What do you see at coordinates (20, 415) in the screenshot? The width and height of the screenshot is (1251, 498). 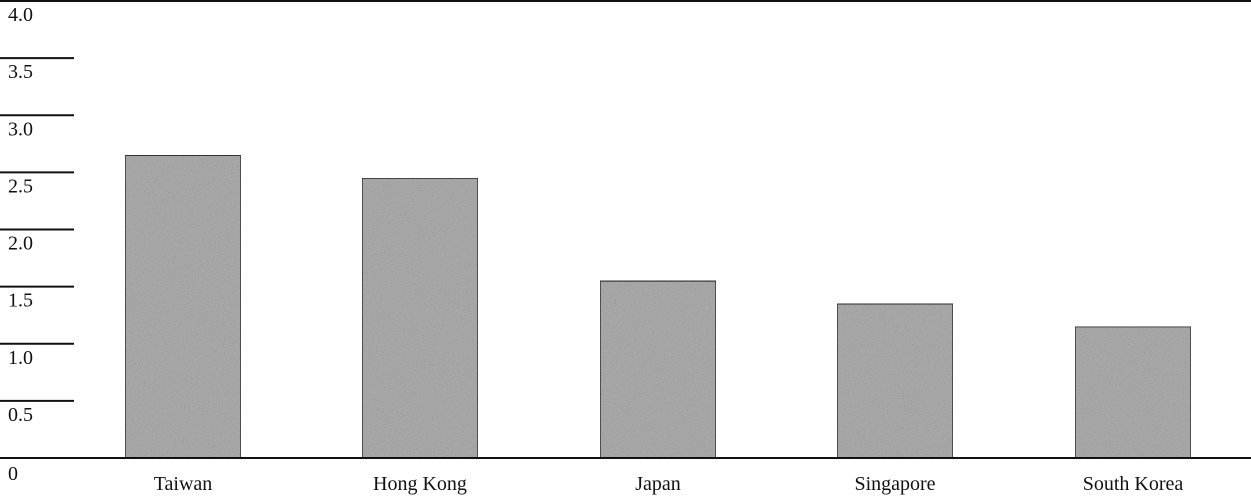 I see `y-tick-label: 0.5` at bounding box center [20, 415].